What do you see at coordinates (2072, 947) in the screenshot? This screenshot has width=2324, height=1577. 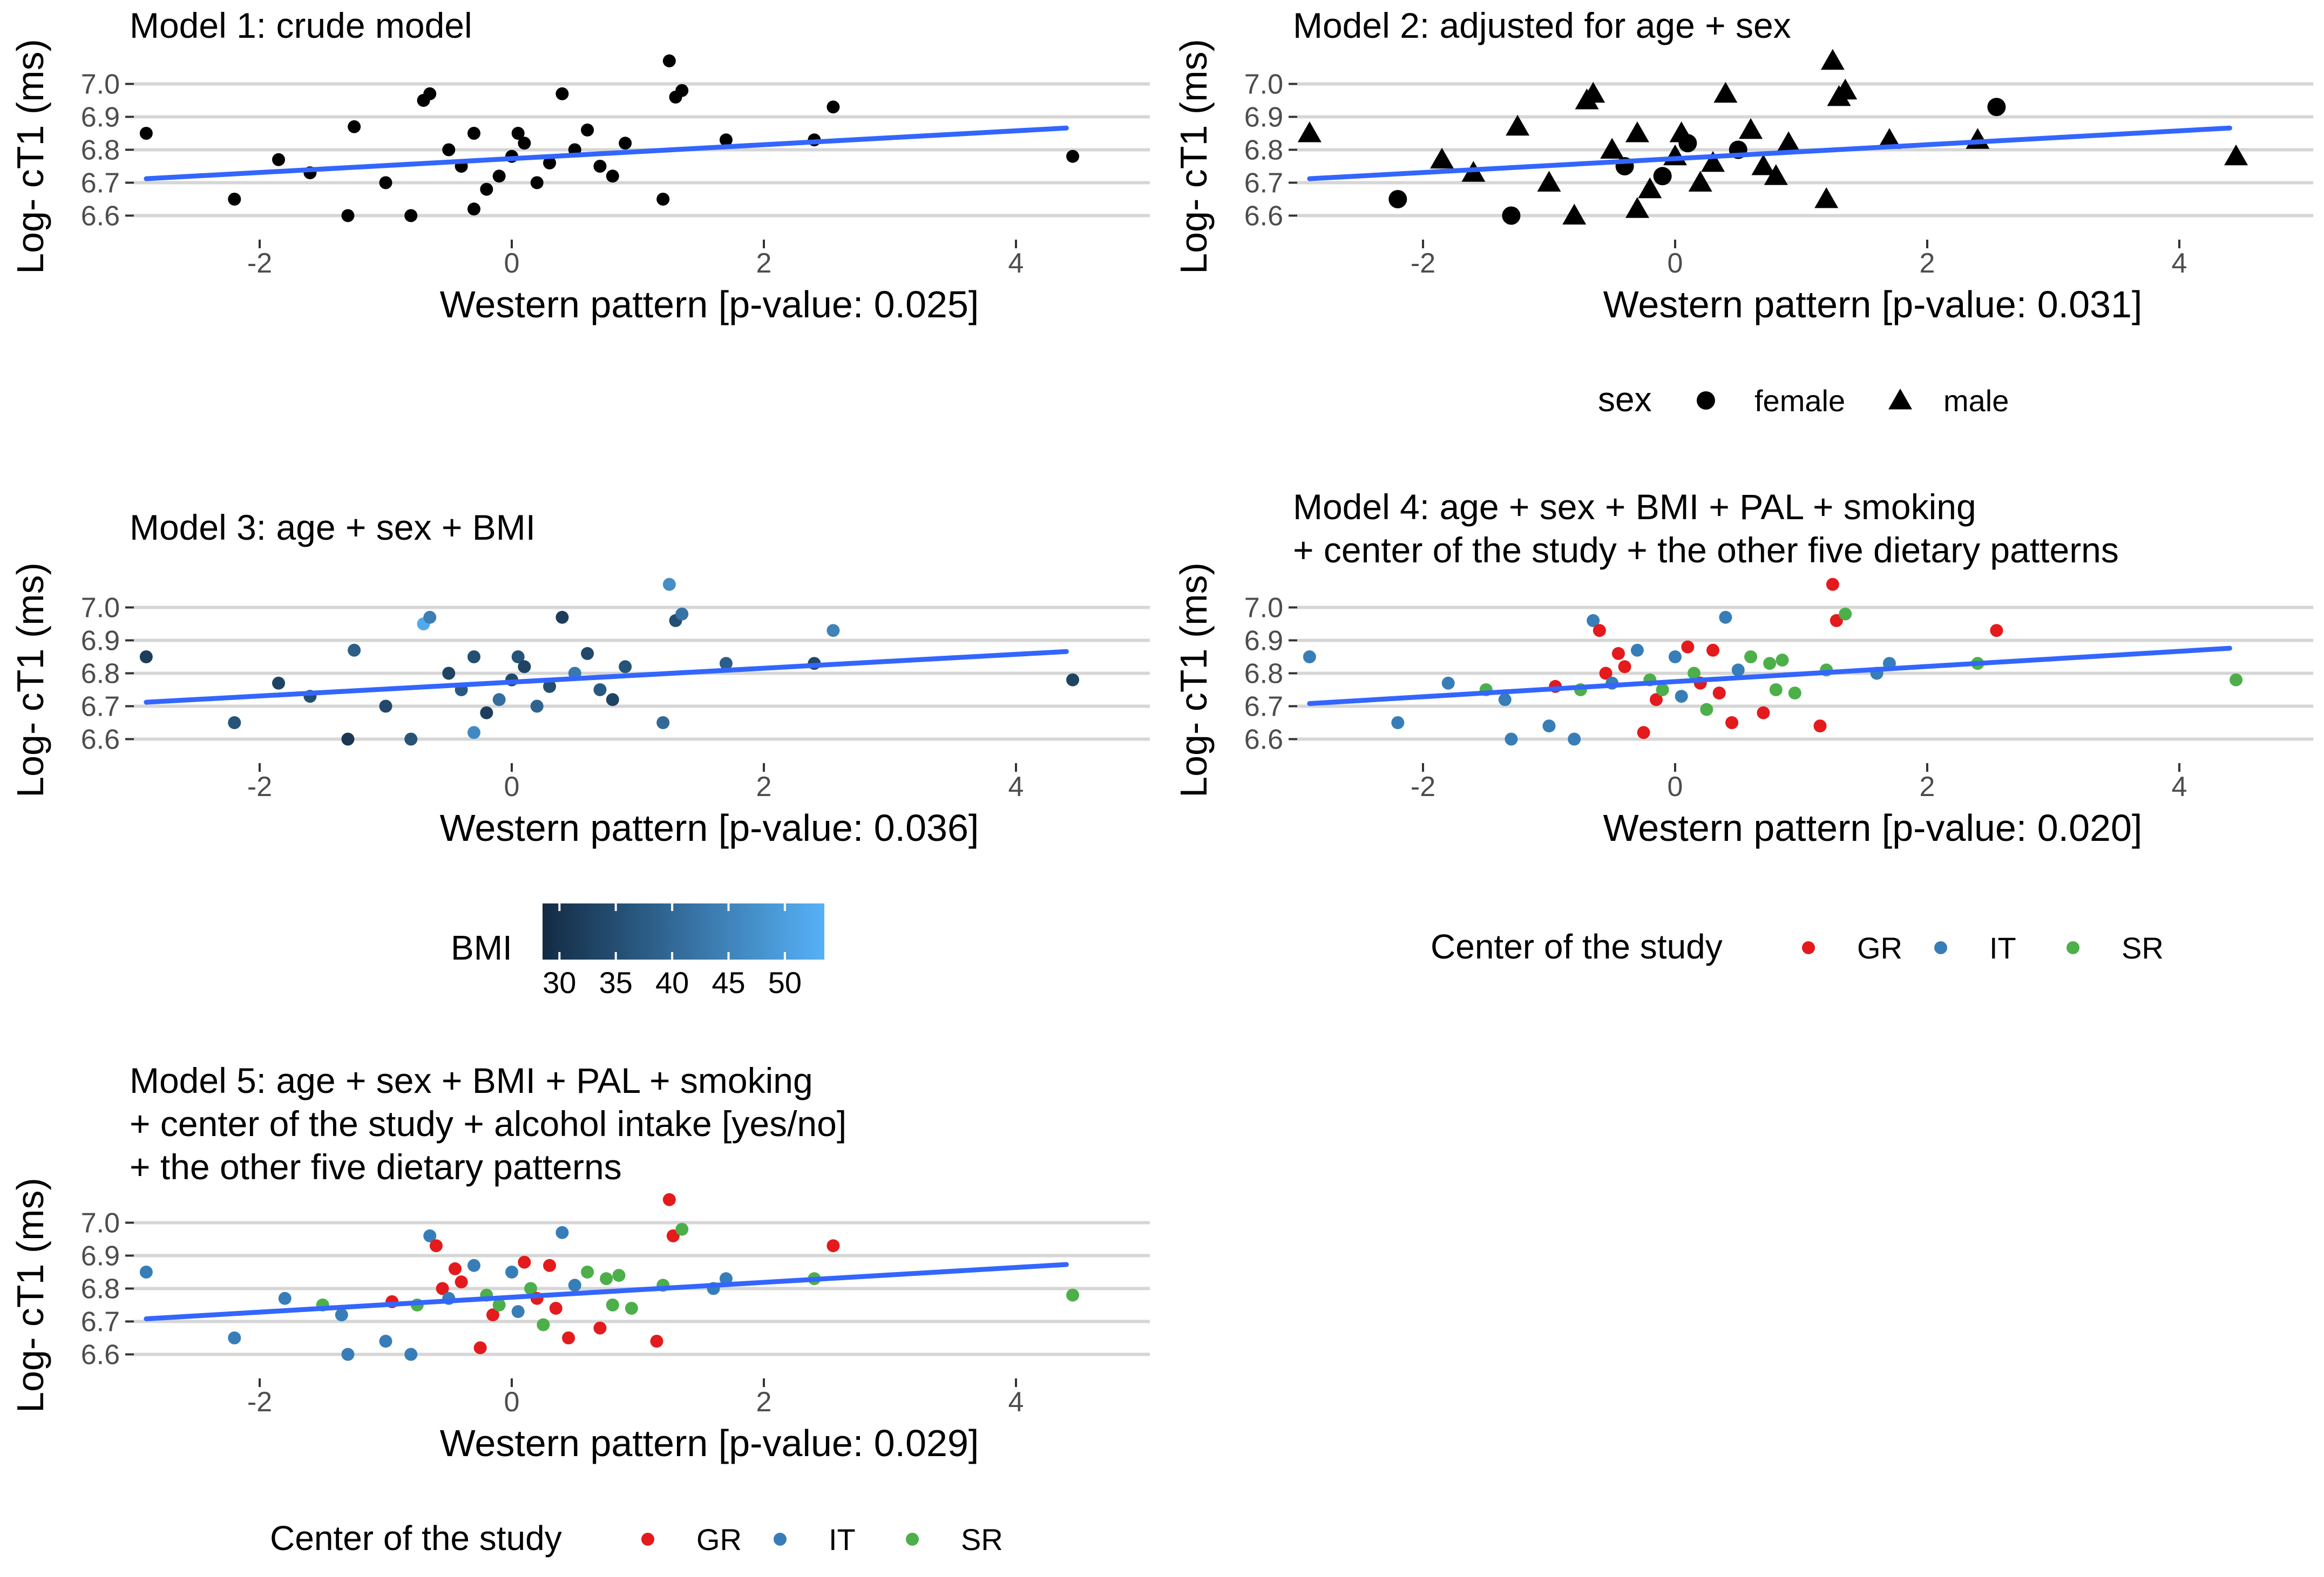 I see `legend-key-sr` at bounding box center [2072, 947].